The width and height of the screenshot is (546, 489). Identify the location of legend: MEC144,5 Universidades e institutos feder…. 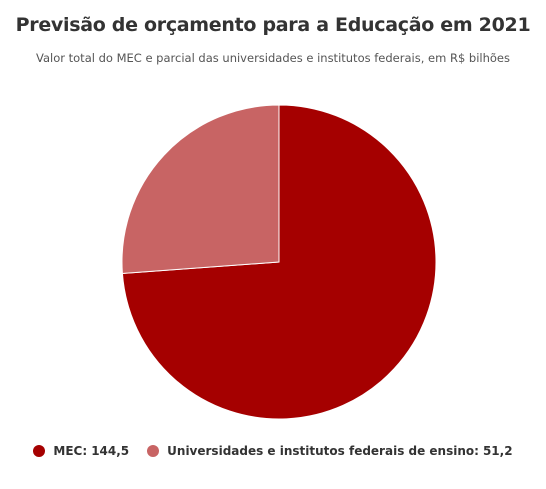
(273, 451).